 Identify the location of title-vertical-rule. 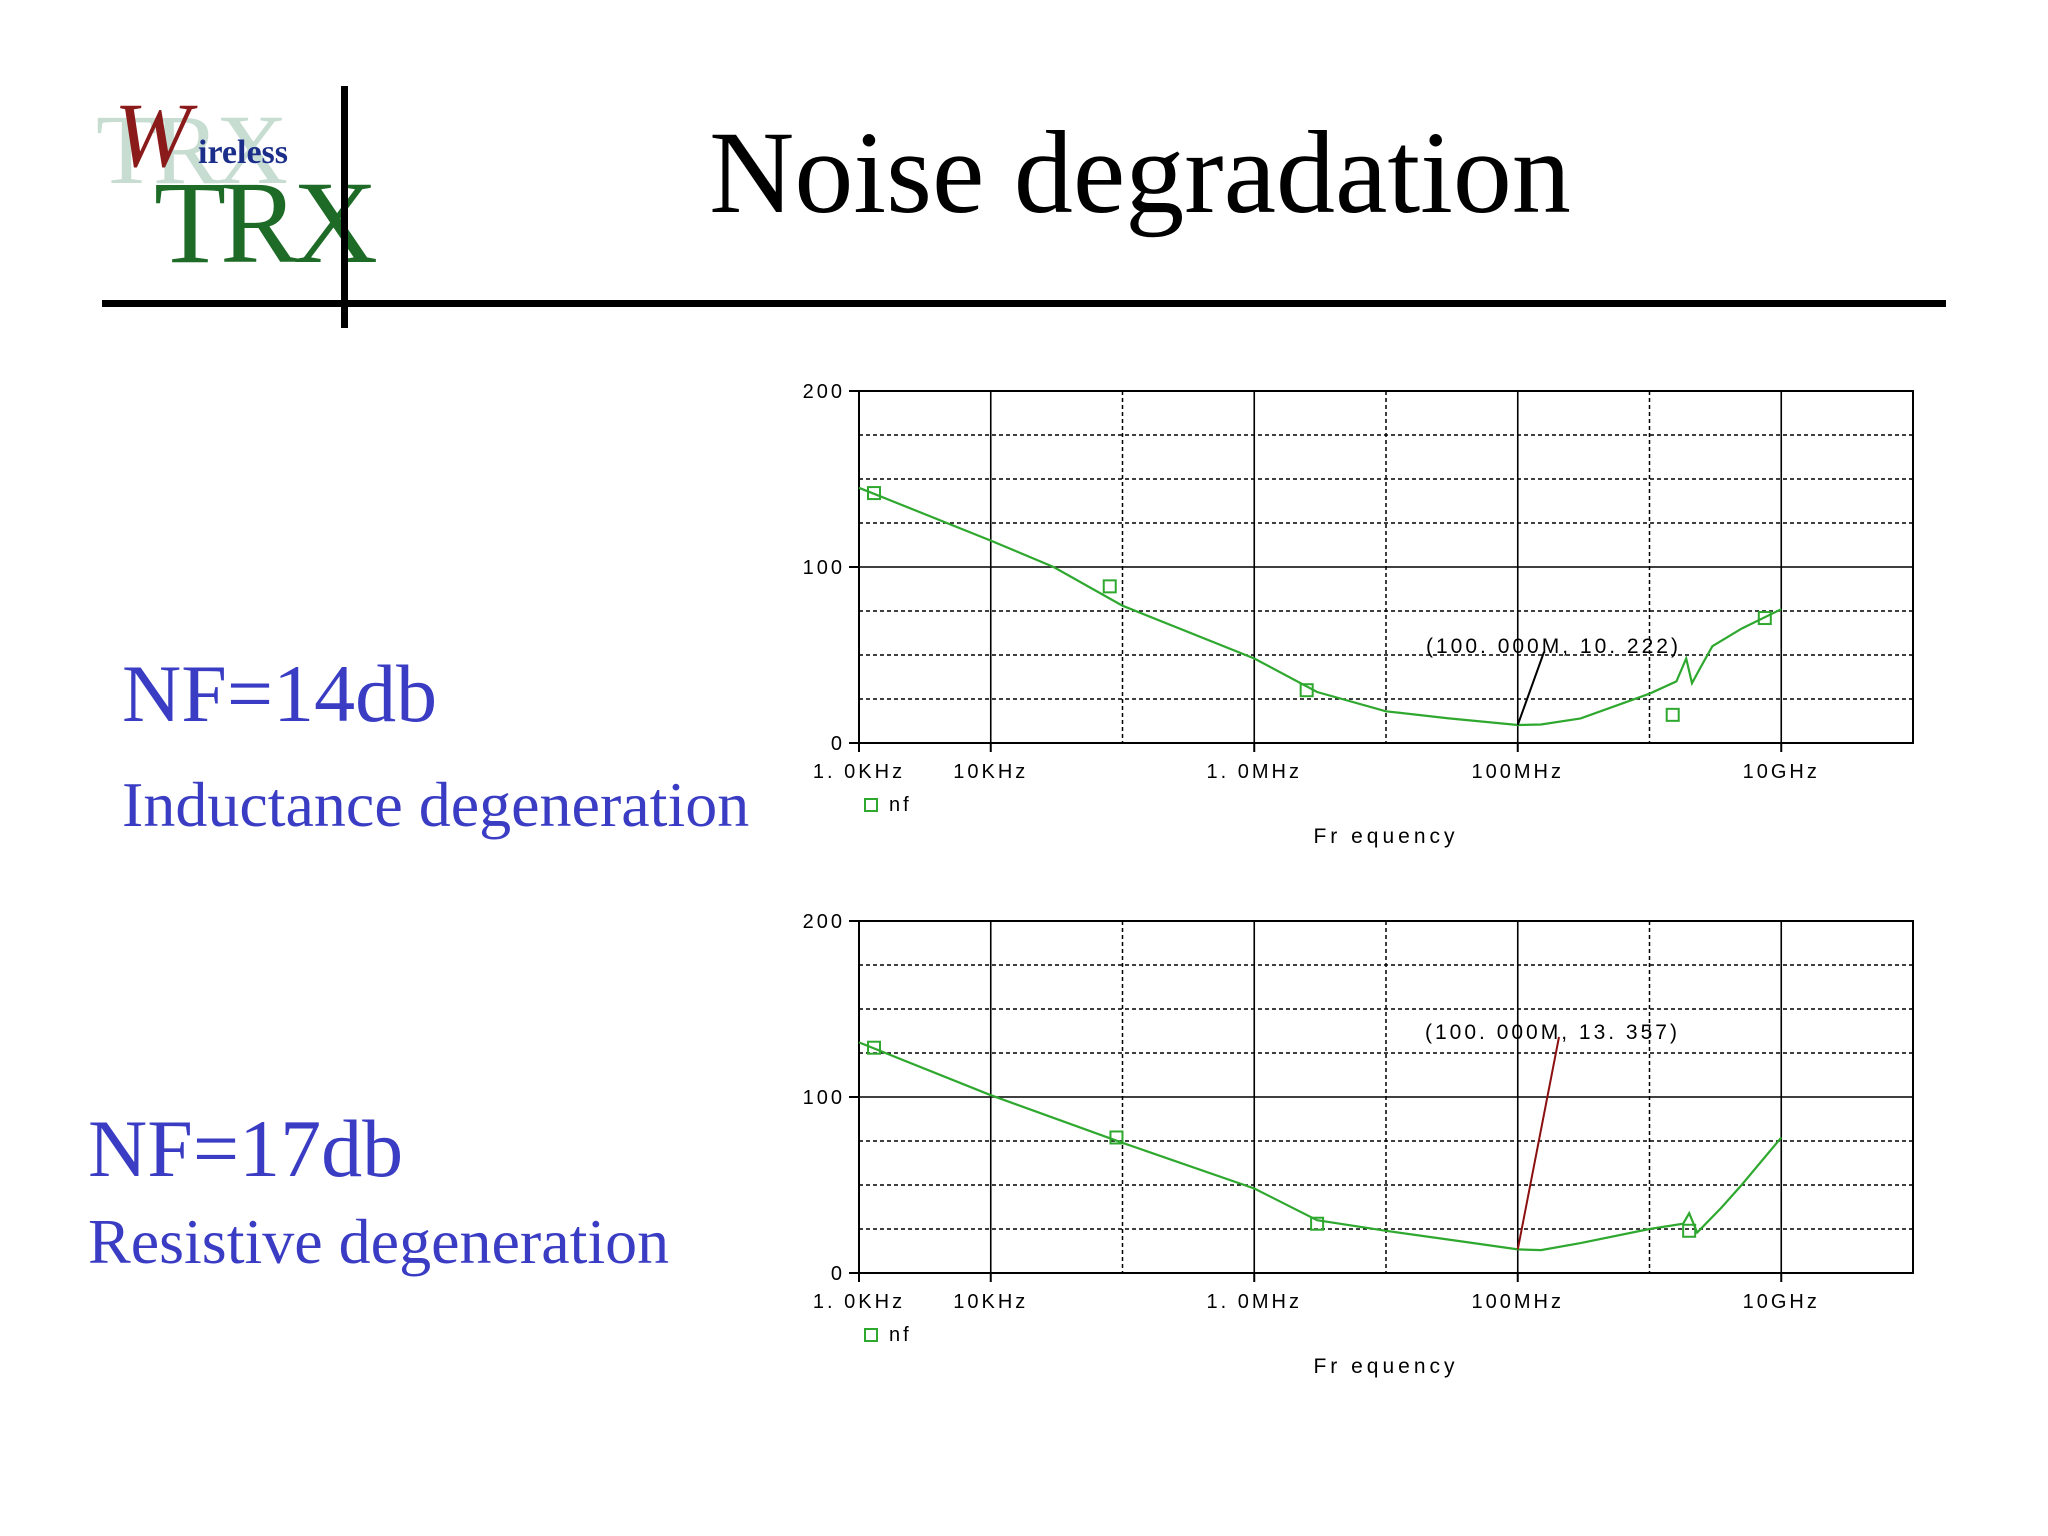
(344, 207).